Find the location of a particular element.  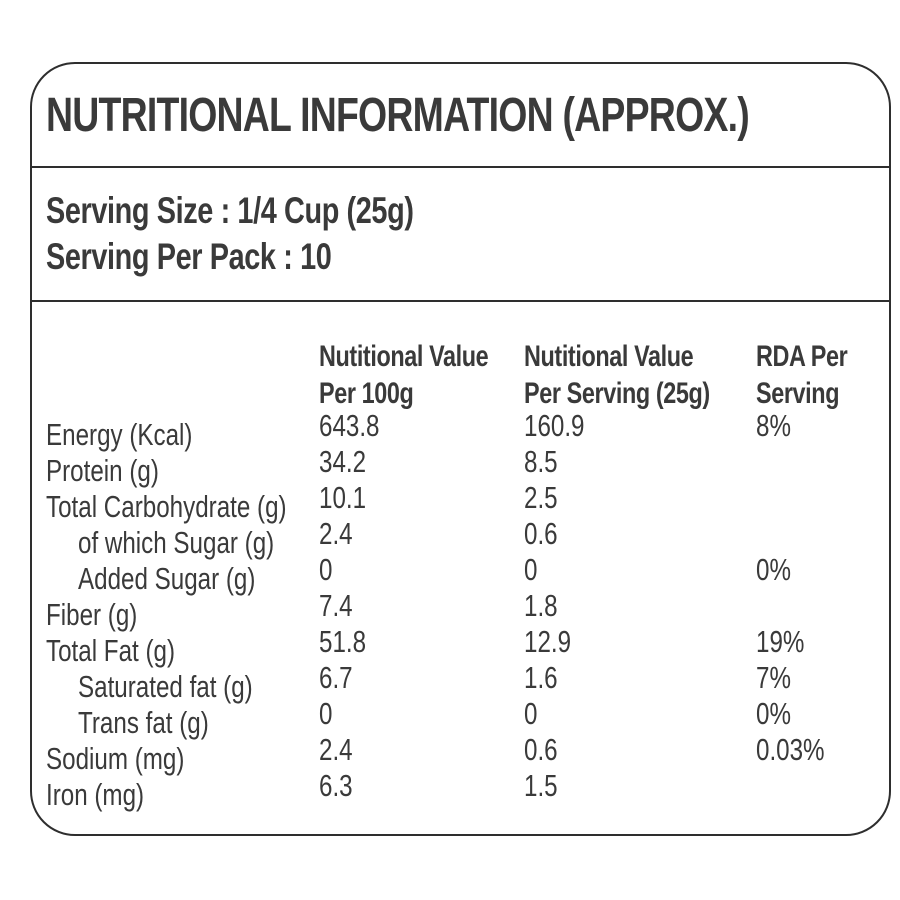

value-per-serving: 1.6 is located at coordinates (640, 678).